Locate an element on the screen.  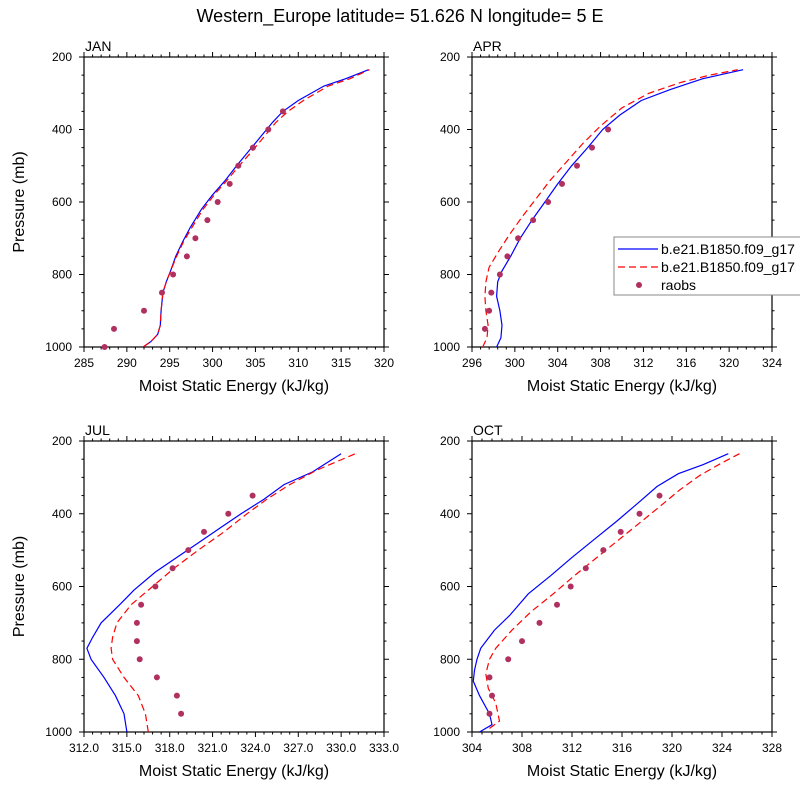
panel-title: APR is located at coordinates (487, 46).